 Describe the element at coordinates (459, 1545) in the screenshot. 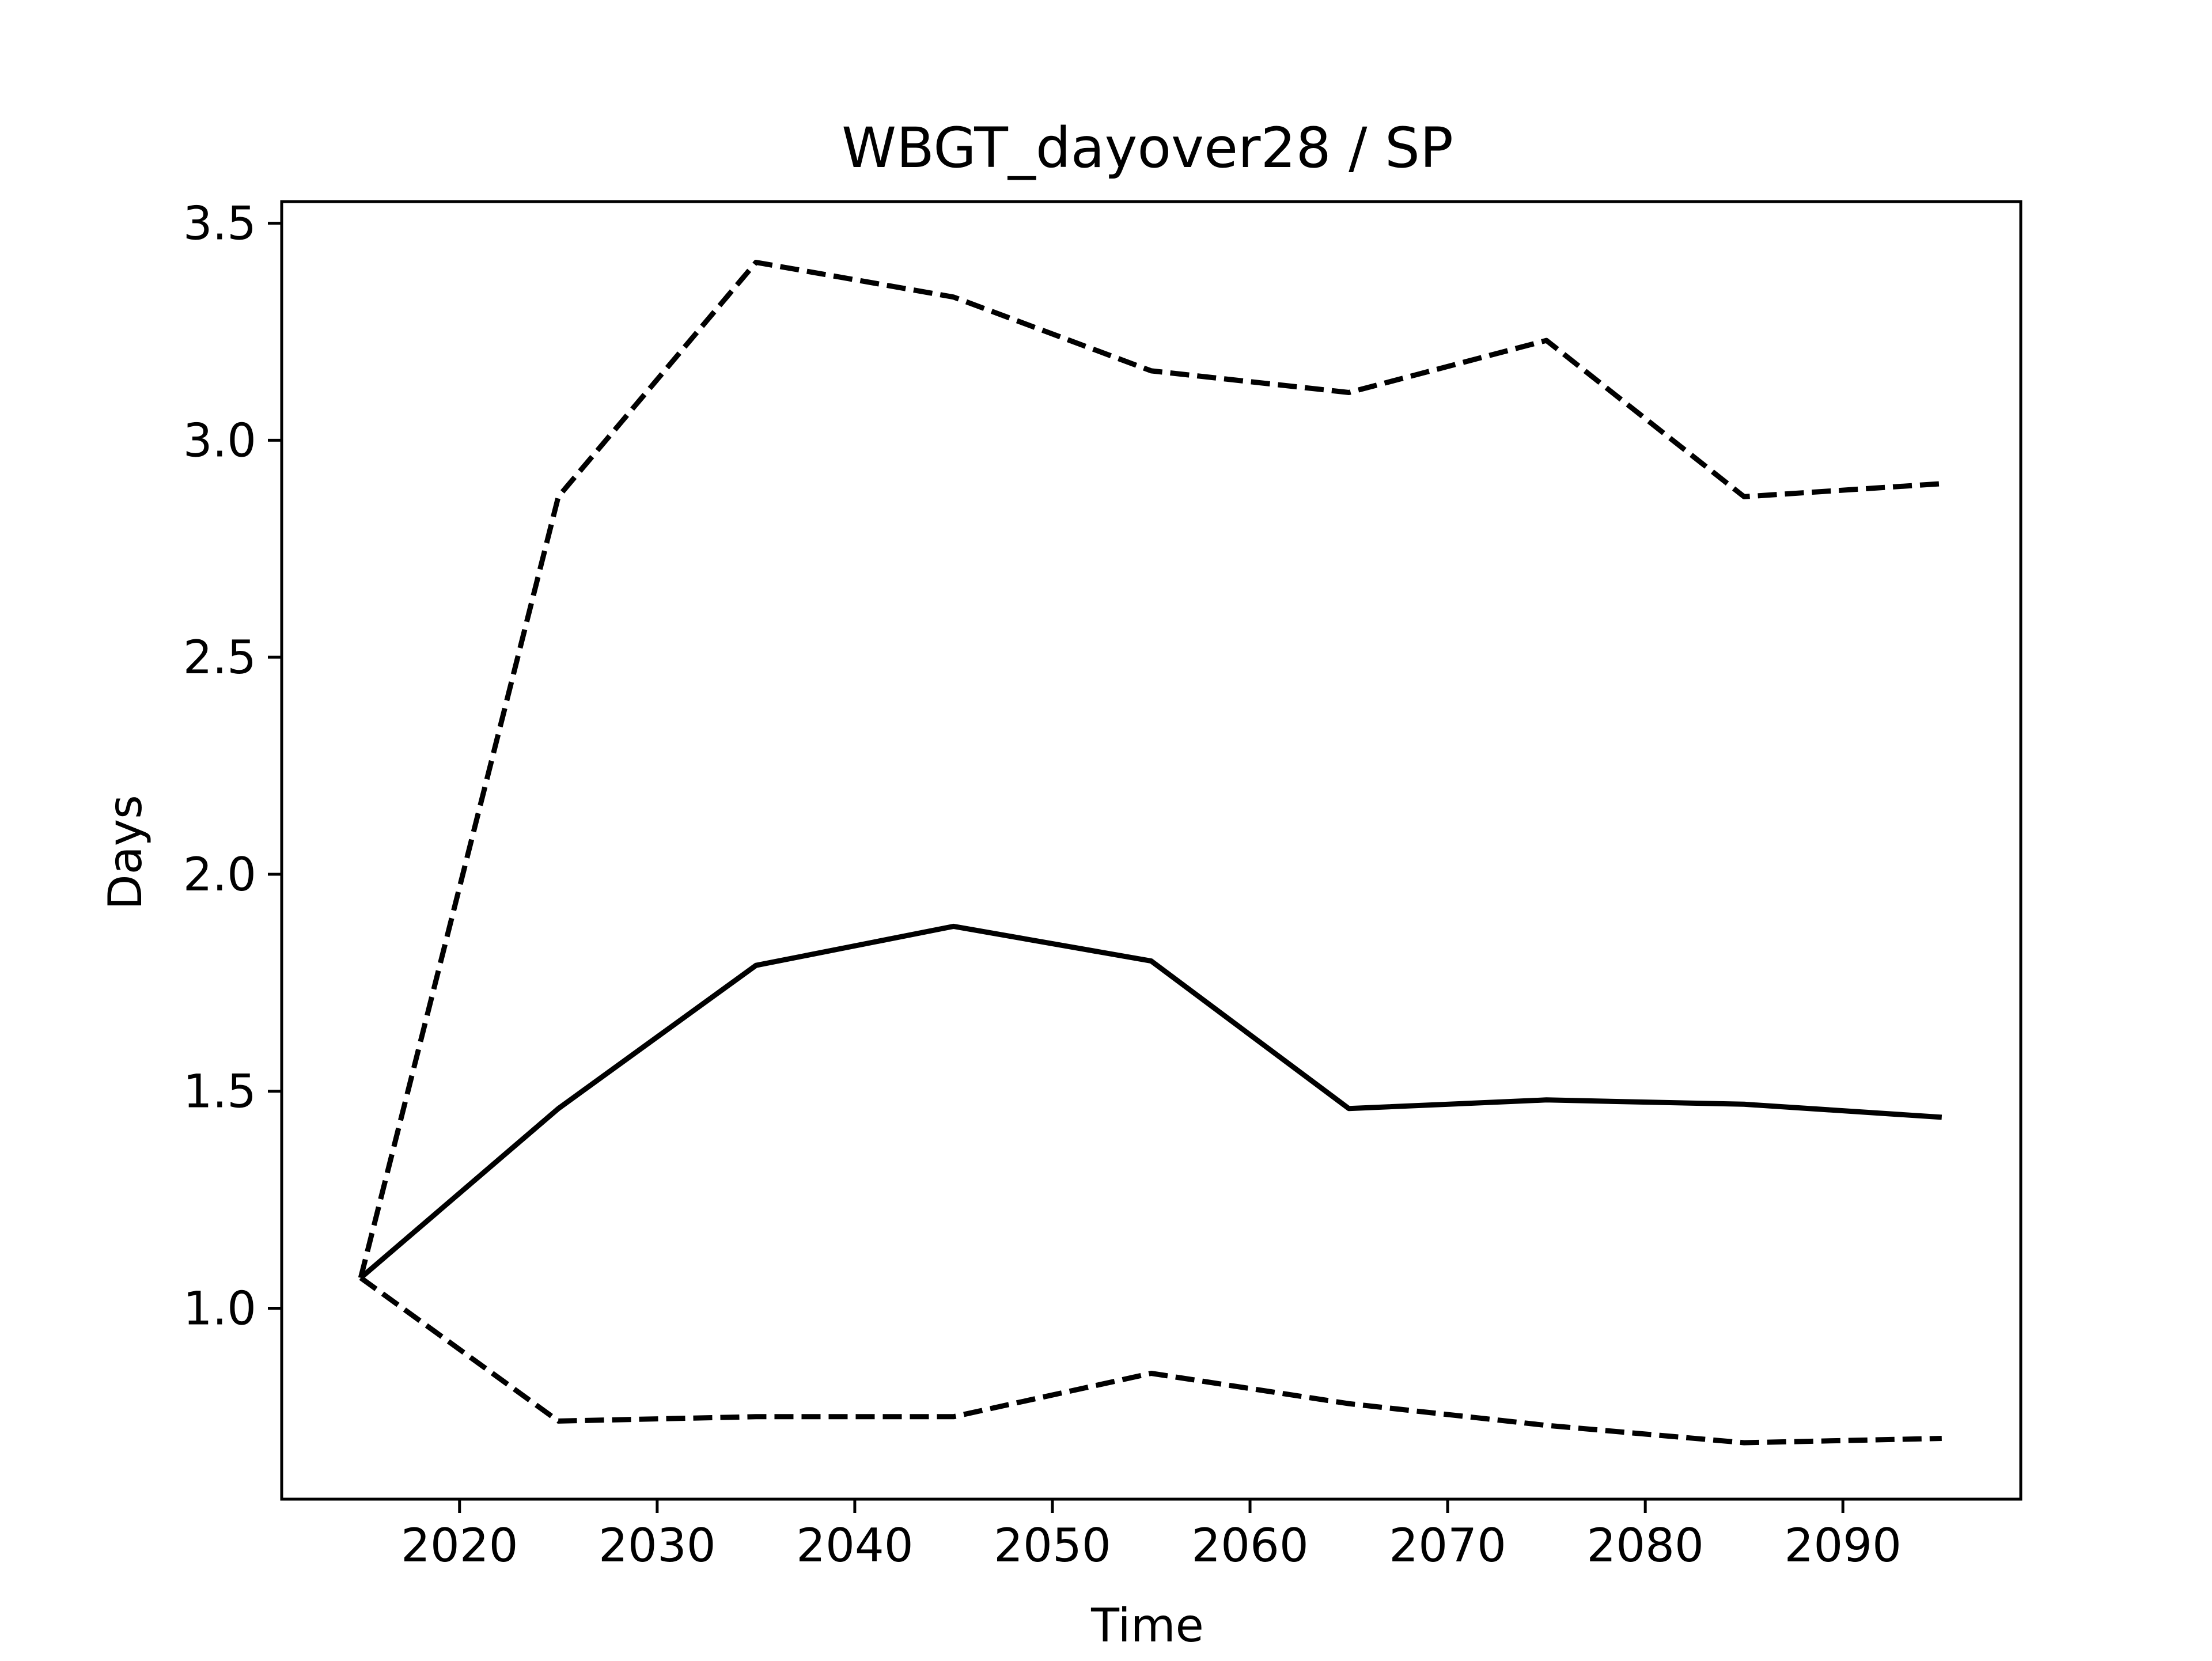

I see `x-tick-label: 2020` at that location.